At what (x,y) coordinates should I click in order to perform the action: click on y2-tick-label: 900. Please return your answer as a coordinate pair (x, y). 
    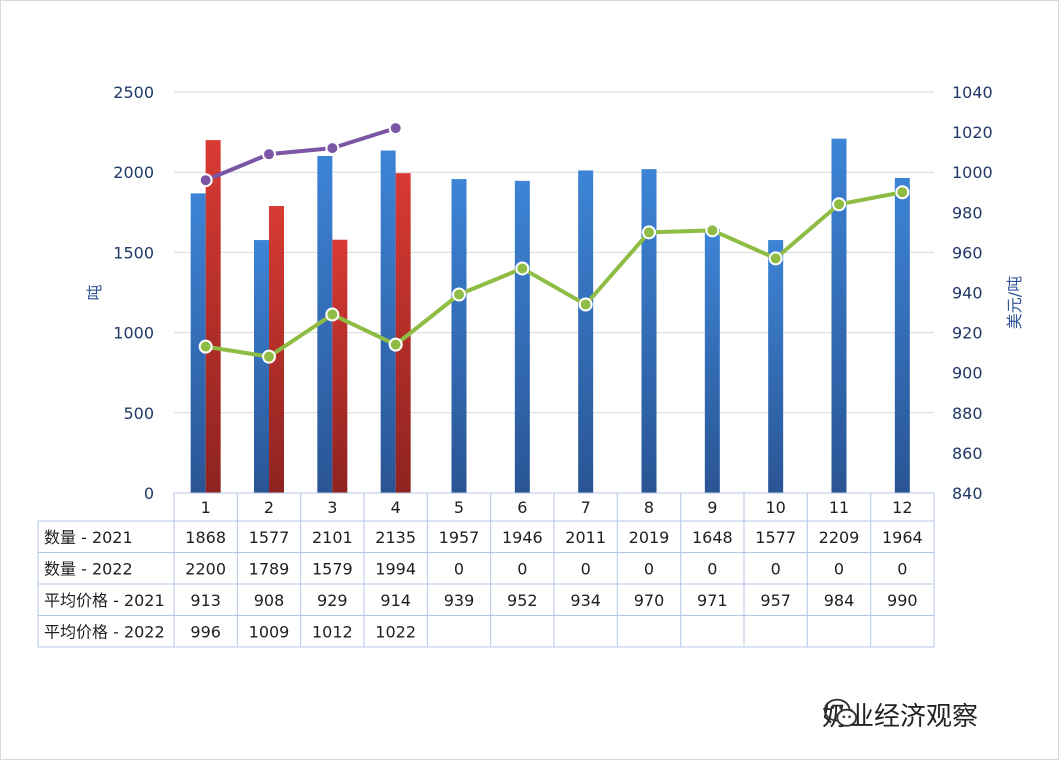
    Looking at the image, I should click on (967, 373).